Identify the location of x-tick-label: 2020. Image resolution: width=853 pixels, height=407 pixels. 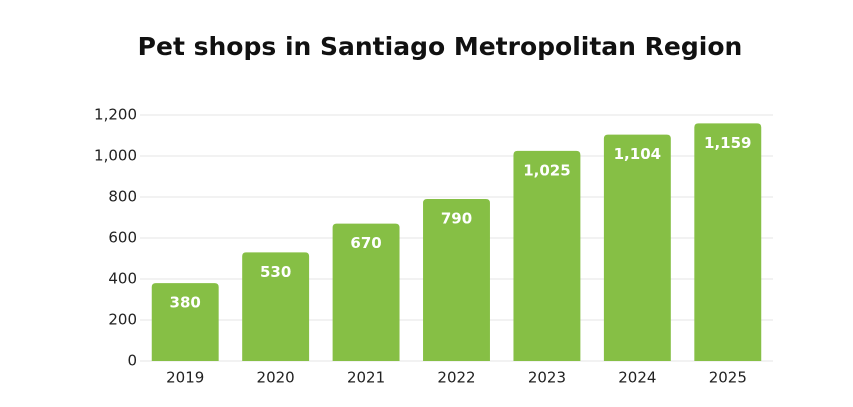
(276, 378).